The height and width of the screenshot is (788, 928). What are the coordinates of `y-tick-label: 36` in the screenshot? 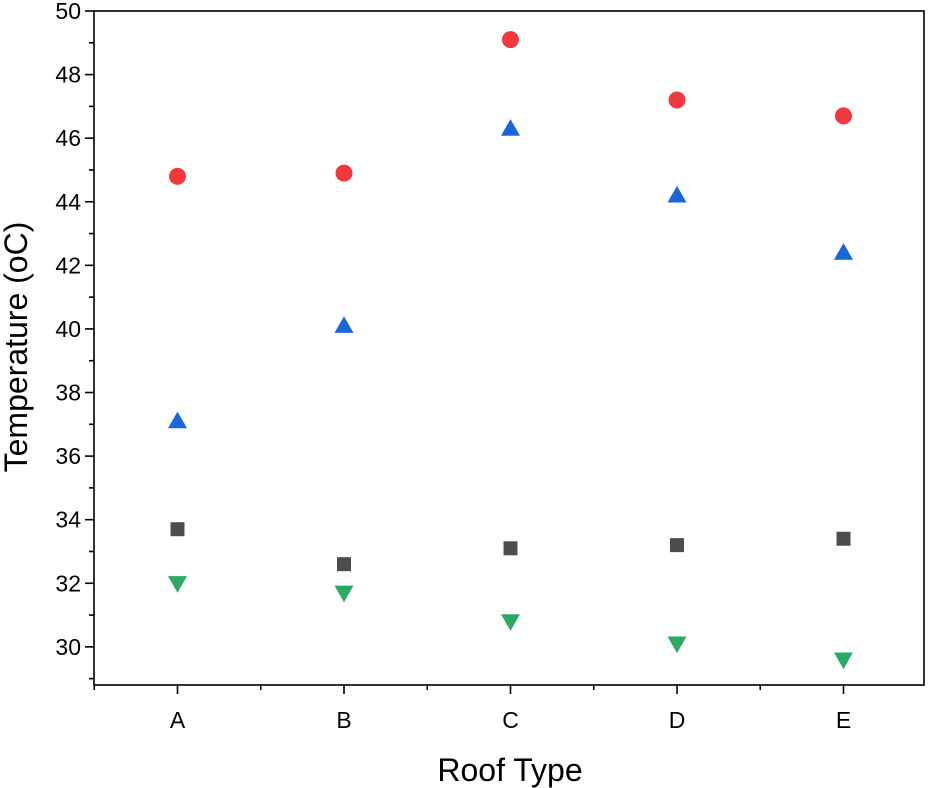 It's located at (68, 456).